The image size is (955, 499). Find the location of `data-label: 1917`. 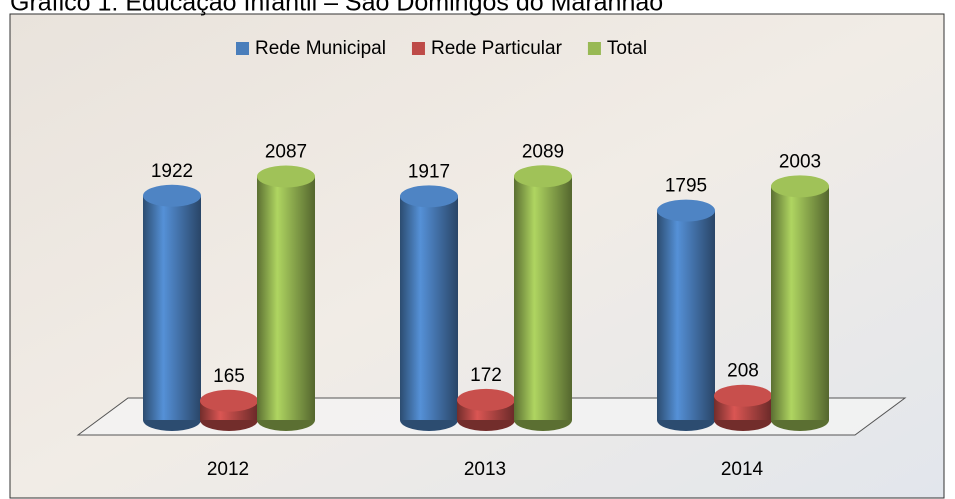

data-label: 1917 is located at coordinates (429, 171).